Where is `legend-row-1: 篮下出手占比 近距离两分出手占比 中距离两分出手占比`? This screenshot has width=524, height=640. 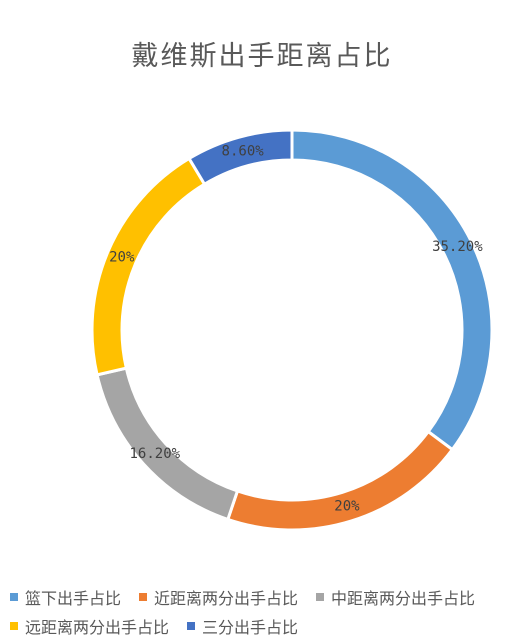
legend-row-1: 篮下出手占比 近距离两分出手占比 中距离两分出手占比 is located at coordinates (262, 597).